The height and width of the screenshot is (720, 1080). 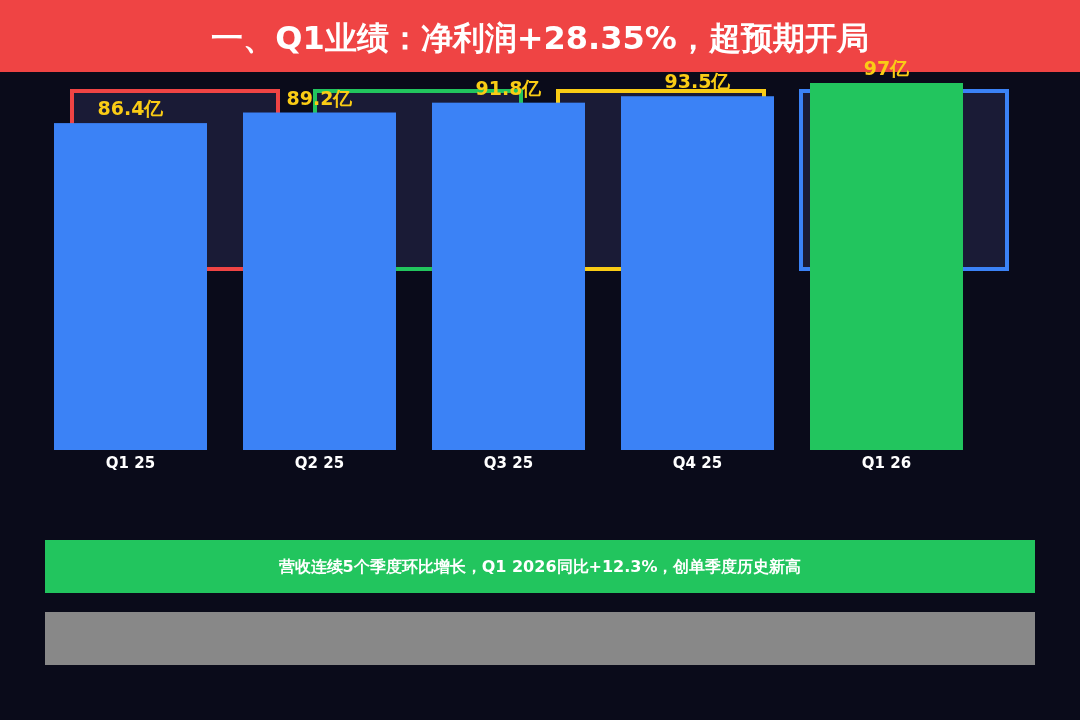 What do you see at coordinates (508, 463) in the screenshot?
I see `x-tick-label: Q3 25` at bounding box center [508, 463].